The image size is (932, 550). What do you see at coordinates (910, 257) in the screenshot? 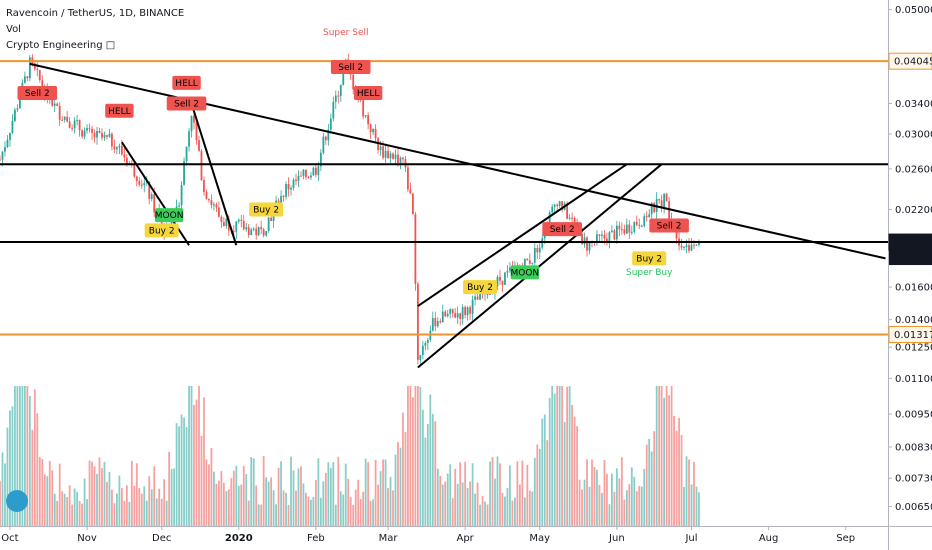
I see `countdown-bg` at bounding box center [910, 257].